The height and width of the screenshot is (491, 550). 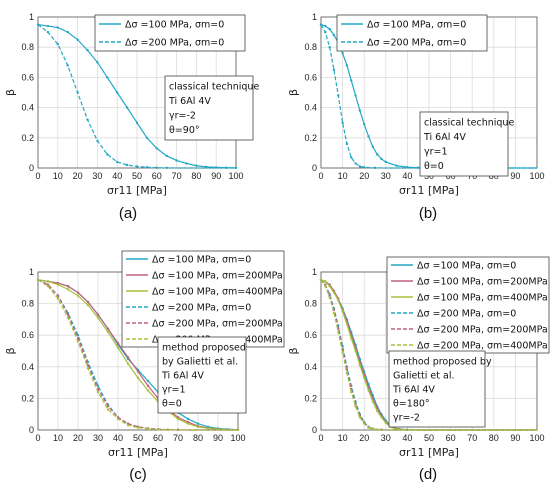 What do you see at coordinates (172, 403) in the screenshot?
I see `annotation-line: θ=0` at bounding box center [172, 403].